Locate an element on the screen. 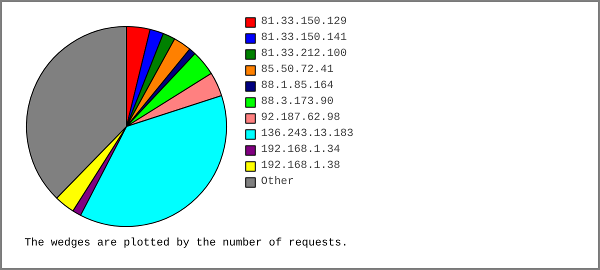 The image size is (600, 270). legend-label: 88.3.173.90 is located at coordinates (297, 102).